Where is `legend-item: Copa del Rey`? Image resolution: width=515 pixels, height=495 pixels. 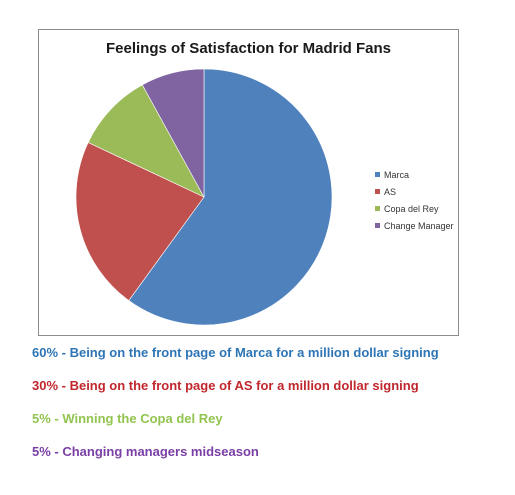 legend-item: Copa del Rey is located at coordinates (414, 208).